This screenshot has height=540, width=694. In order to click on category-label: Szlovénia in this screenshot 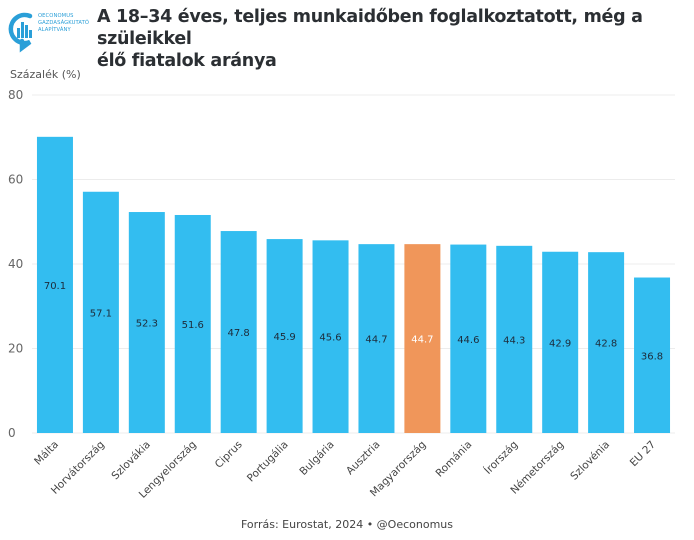, I will do `click(590, 461)`.